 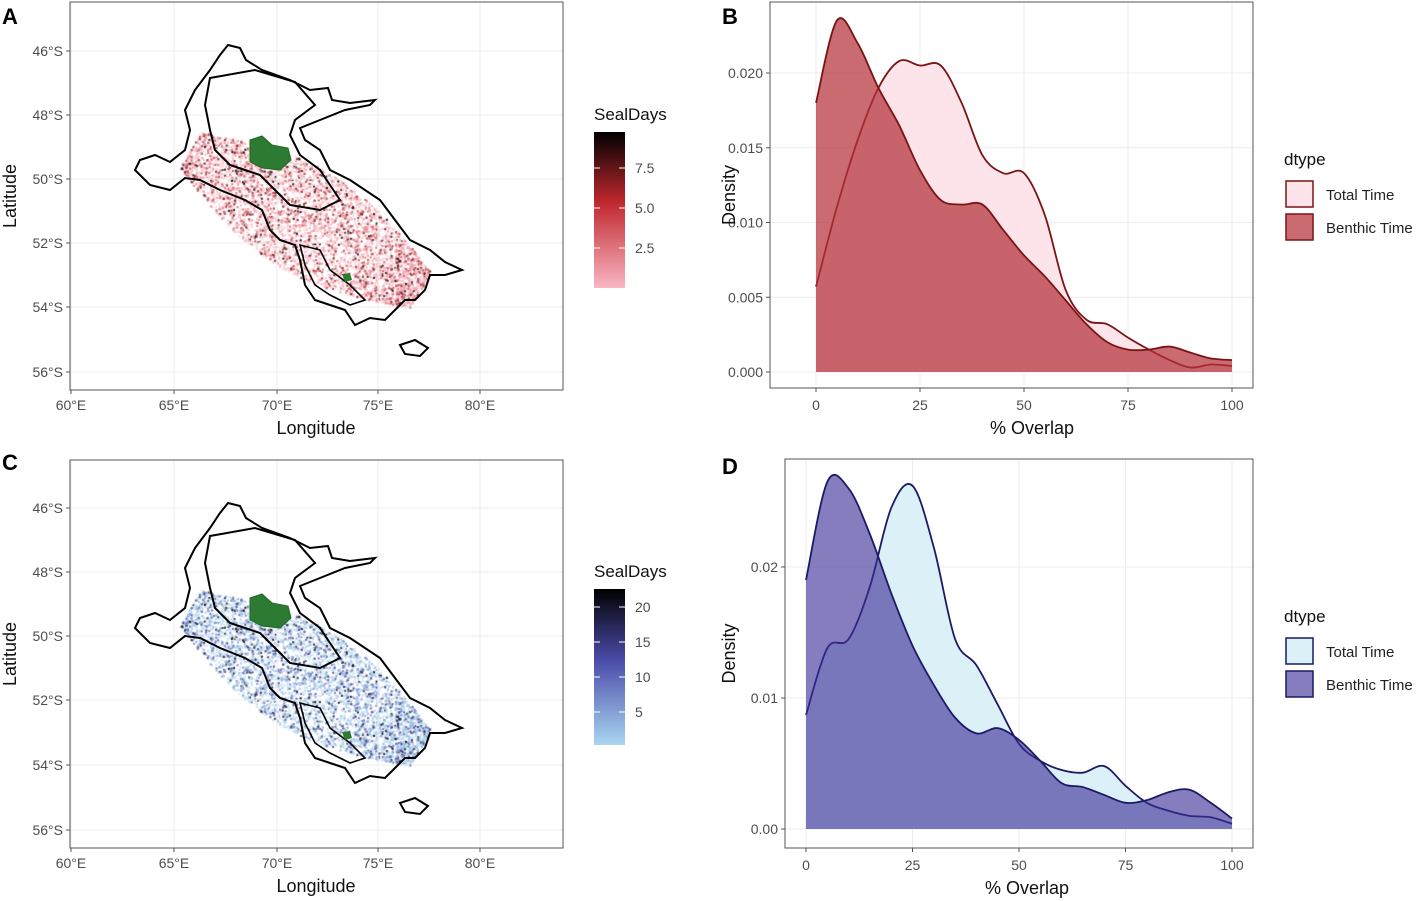 I want to click on y-tick-label: 0.010, so click(x=745, y=223).